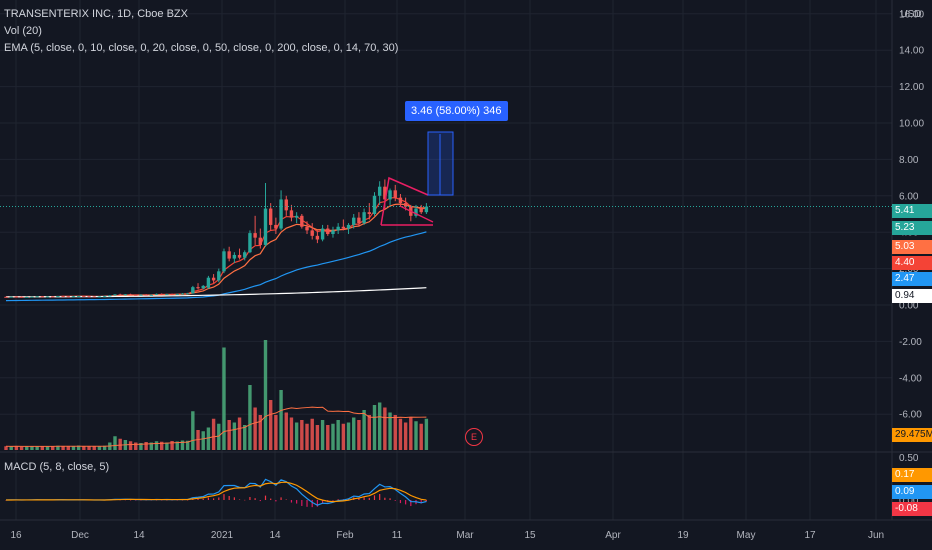 The image size is (932, 550). I want to click on time-axis: 16 Dec 14 2021 14 Feb 11 Mar 15 Apr 19 May 17 Jun, so click(447, 535).